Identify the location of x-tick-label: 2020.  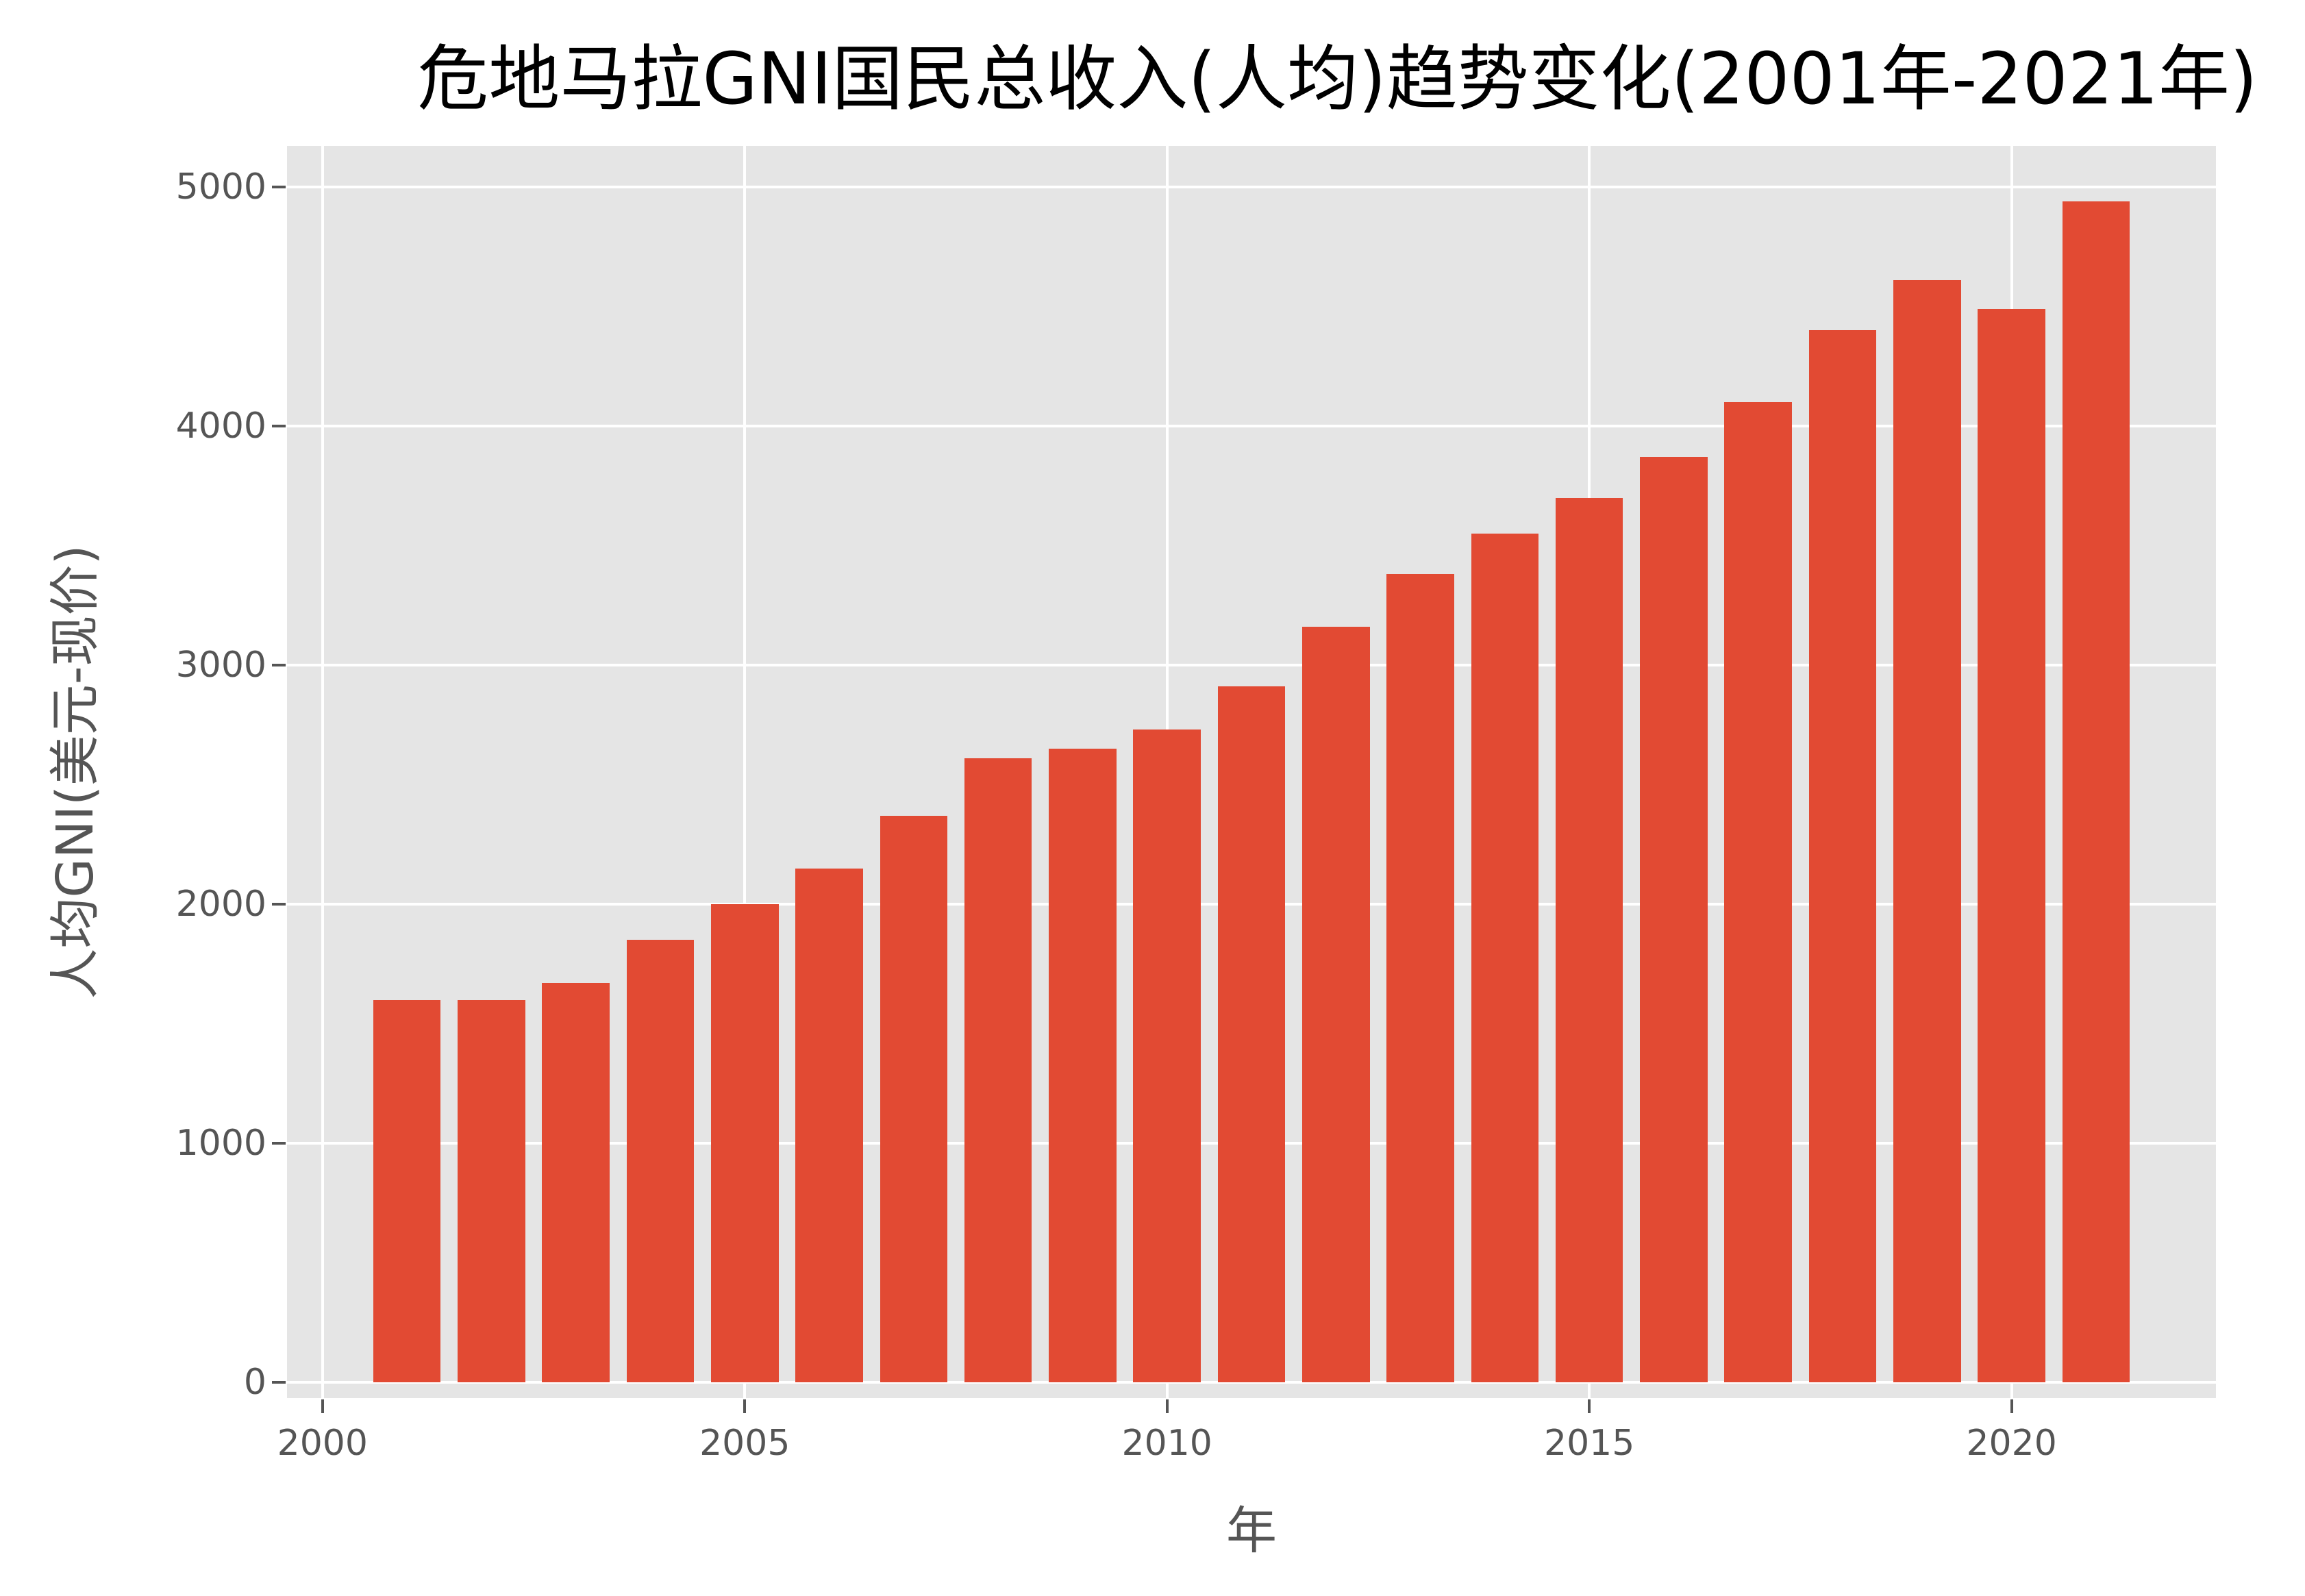
(2012, 1443).